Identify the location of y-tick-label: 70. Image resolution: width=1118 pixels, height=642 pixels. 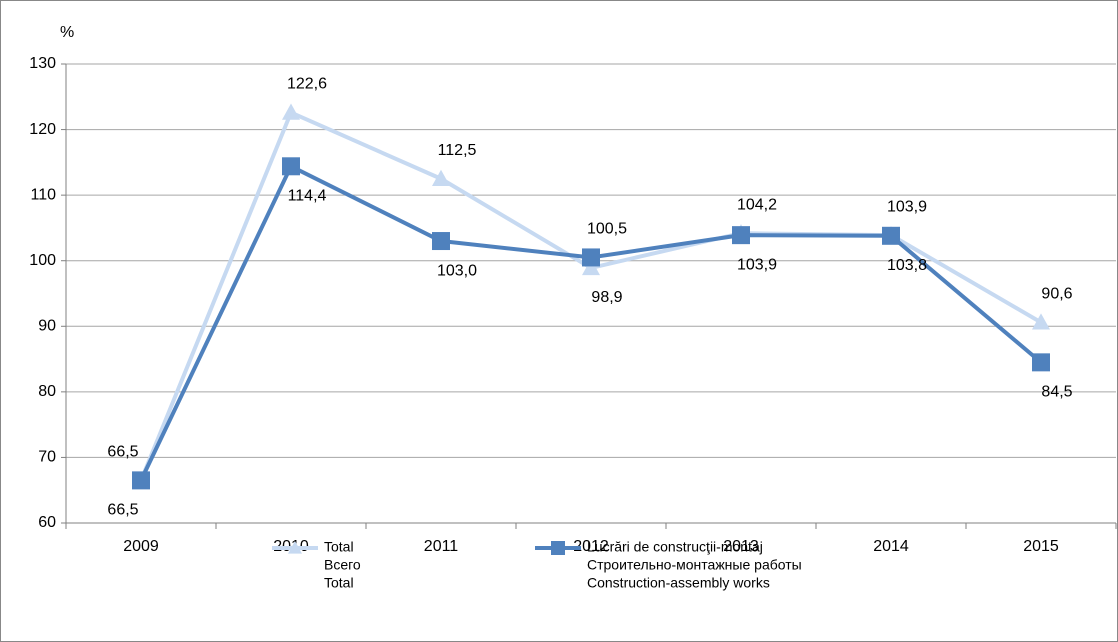
(47, 457).